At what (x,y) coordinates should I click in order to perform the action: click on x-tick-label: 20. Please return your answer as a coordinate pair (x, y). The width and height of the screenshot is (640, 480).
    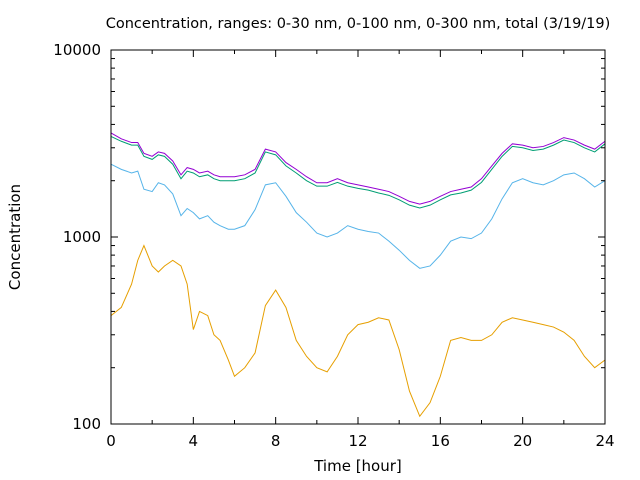
    Looking at the image, I should click on (522, 441).